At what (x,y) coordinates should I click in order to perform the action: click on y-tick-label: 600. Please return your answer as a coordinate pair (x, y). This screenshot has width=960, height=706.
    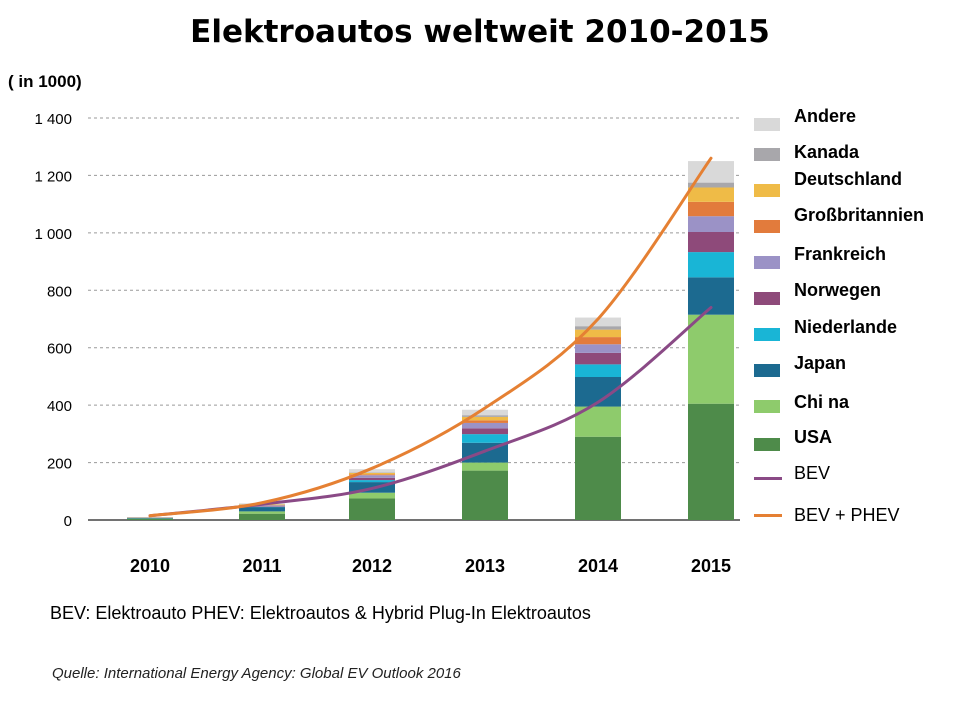
    Looking at the image, I should click on (59, 349).